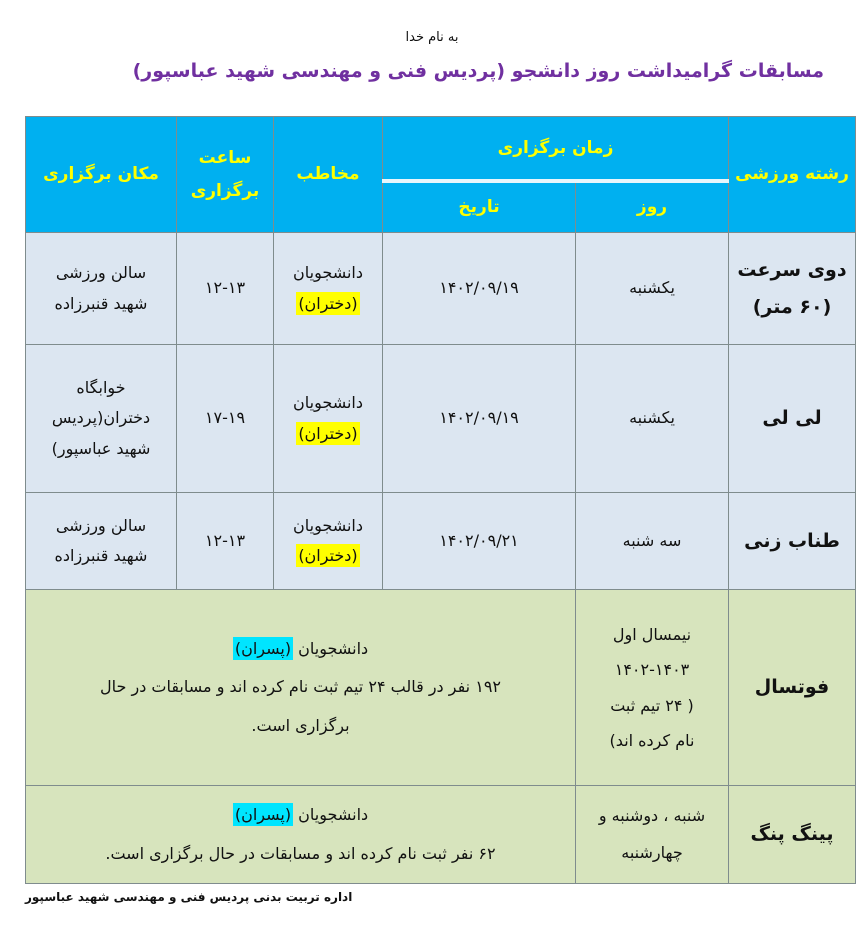  What do you see at coordinates (225, 174) in the screenshot?
I see `header-hour: ساعت برگزاری` at bounding box center [225, 174].